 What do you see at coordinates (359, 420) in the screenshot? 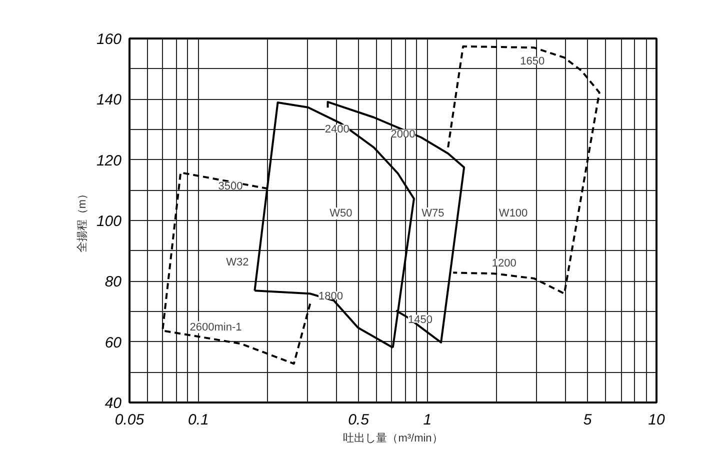
I see `x-tick-label: 0.5` at bounding box center [359, 420].